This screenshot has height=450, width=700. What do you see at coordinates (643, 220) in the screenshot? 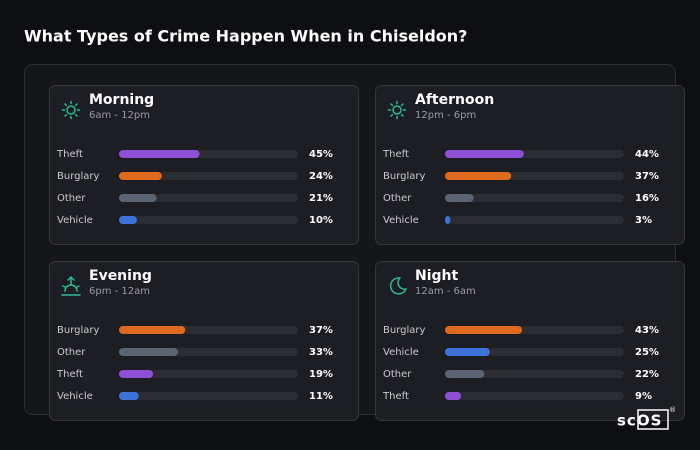
I see `value-label: 3%` at bounding box center [643, 220].